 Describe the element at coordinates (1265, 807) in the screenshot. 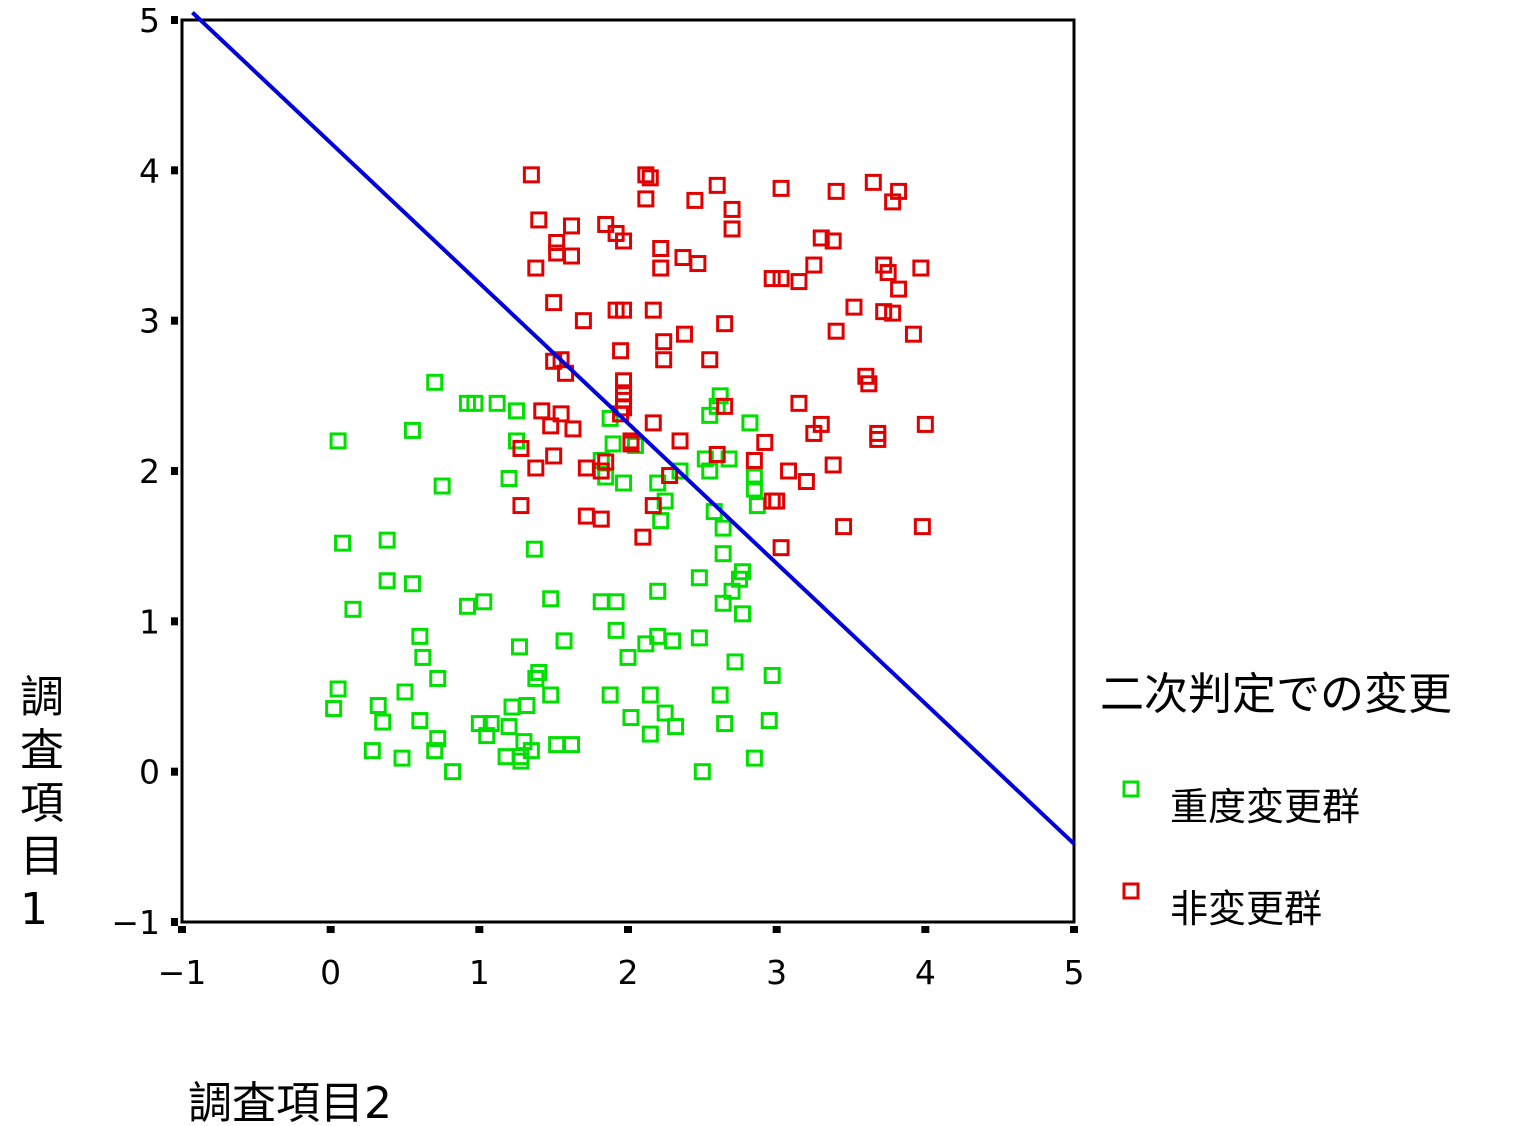

I see `legend-label-severe: 重度変更群` at that location.